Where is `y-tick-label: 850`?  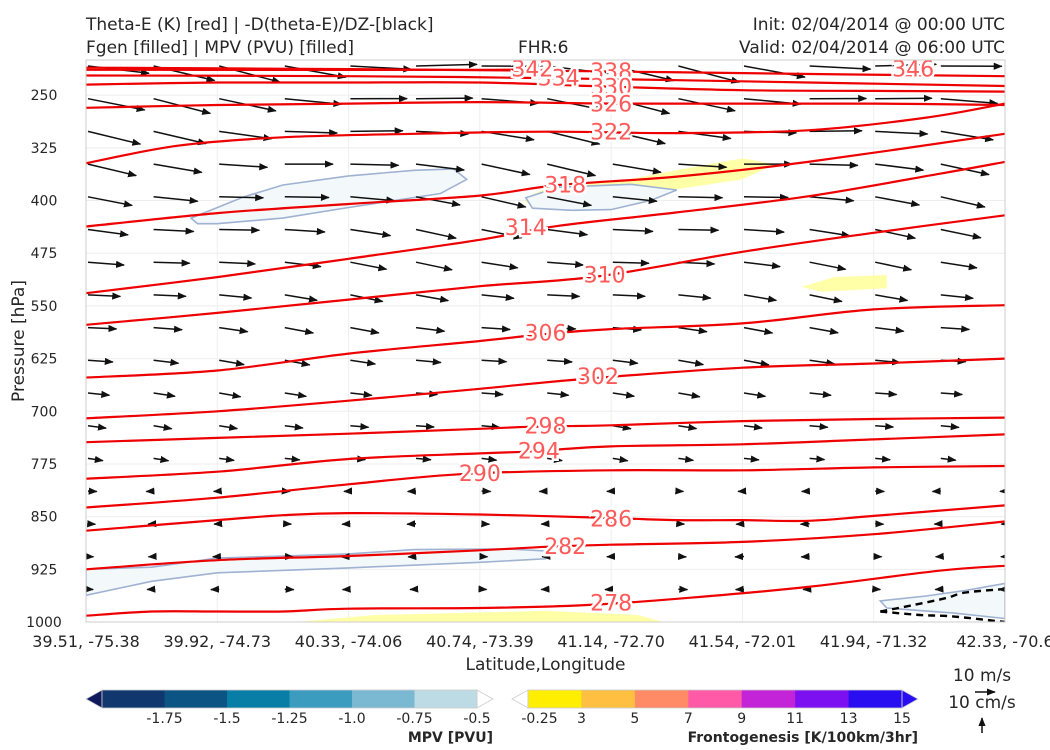 y-tick-label: 850 is located at coordinates (44, 518).